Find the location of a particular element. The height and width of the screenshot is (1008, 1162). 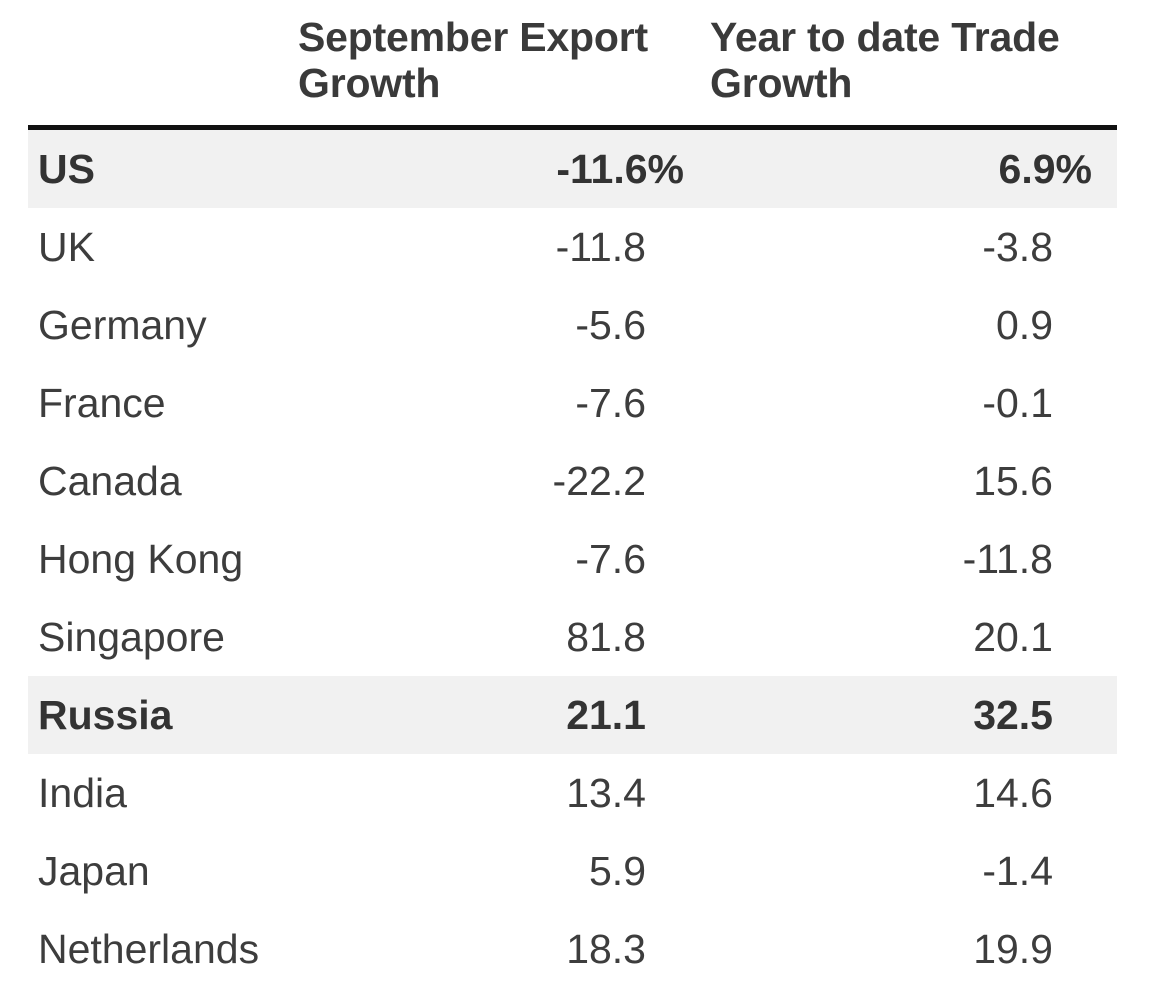

table-row: Hong Kong -7.6 -11.8 is located at coordinates (572, 559).